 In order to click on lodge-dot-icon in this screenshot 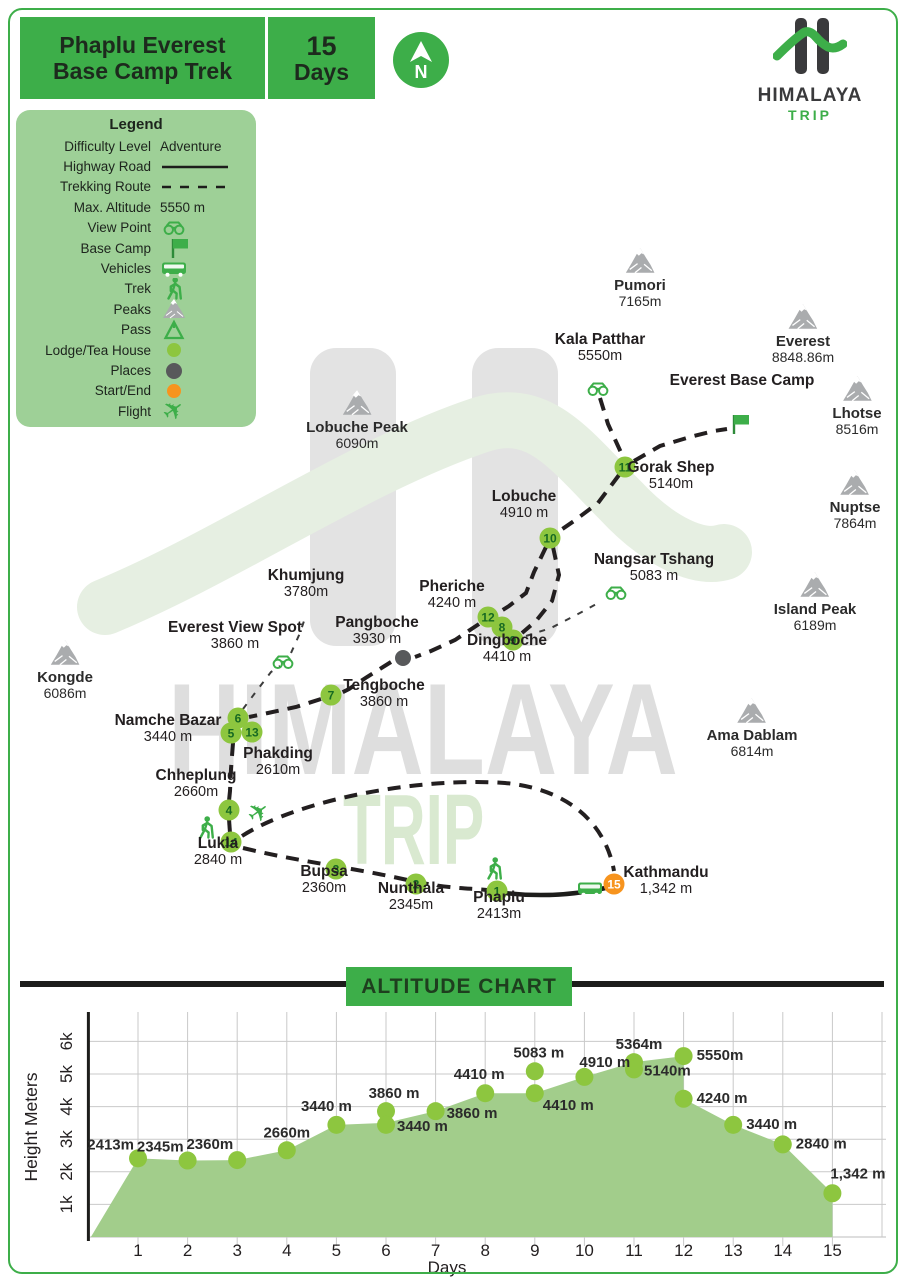, I will do `click(174, 350)`.